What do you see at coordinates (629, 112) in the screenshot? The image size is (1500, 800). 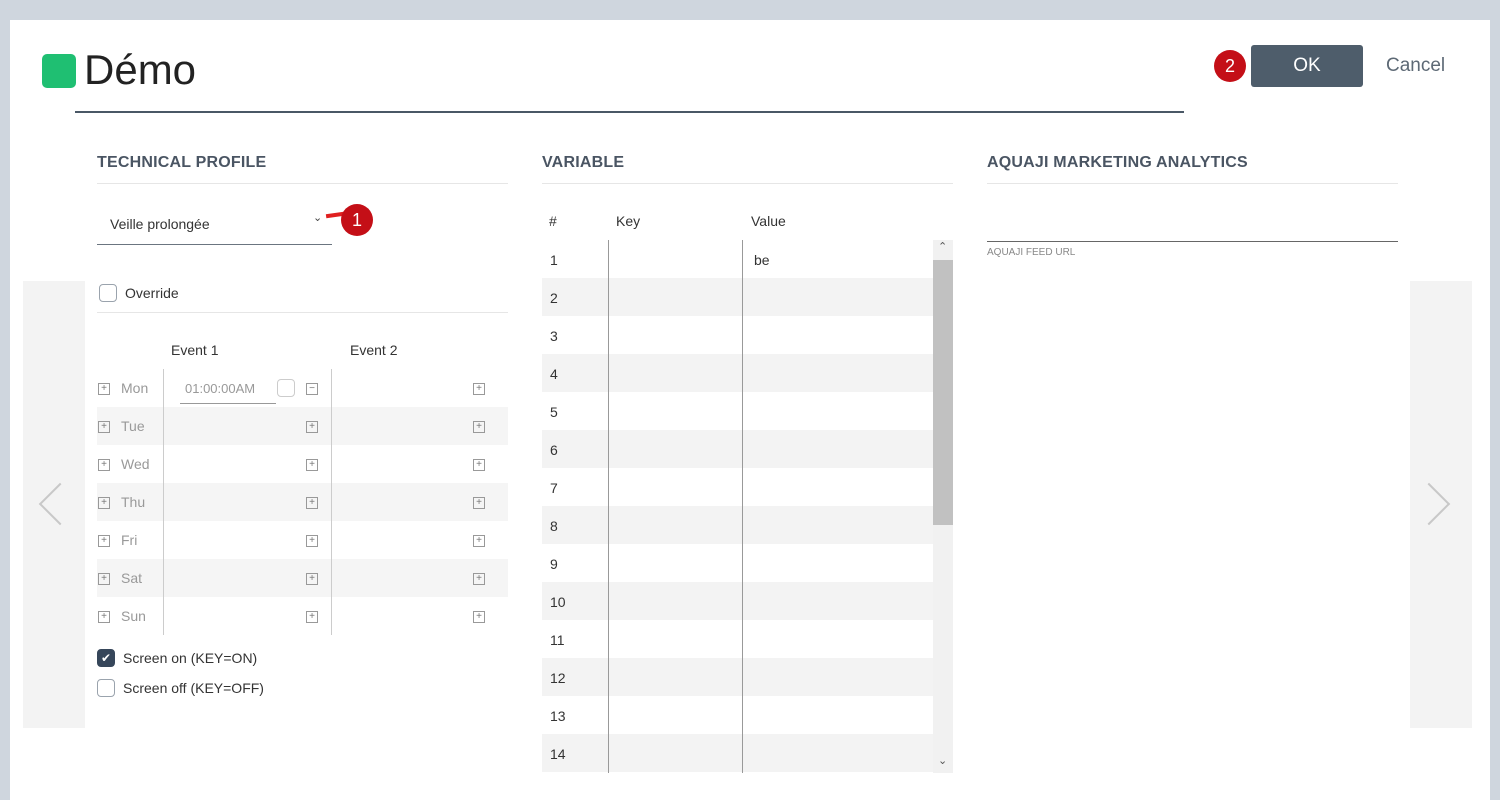 I see `title-divider` at bounding box center [629, 112].